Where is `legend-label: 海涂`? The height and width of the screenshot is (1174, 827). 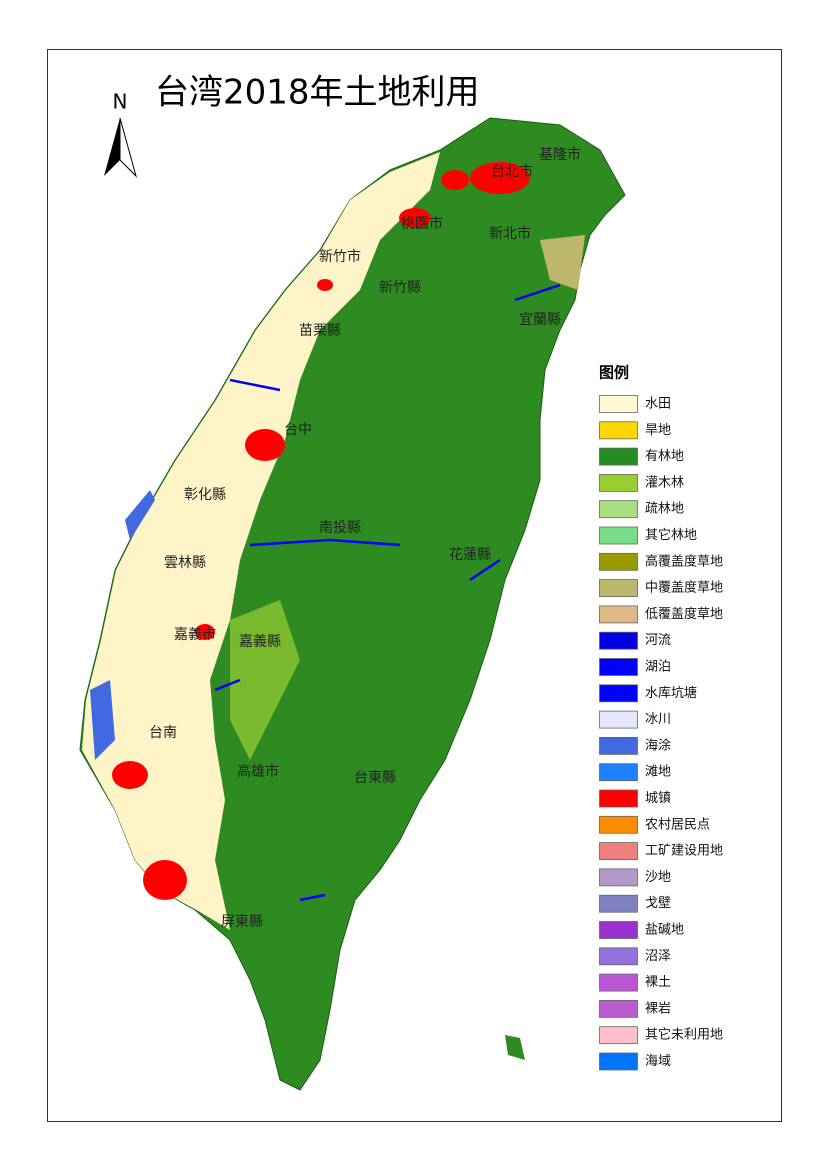 legend-label: 海涂 is located at coordinates (658, 745).